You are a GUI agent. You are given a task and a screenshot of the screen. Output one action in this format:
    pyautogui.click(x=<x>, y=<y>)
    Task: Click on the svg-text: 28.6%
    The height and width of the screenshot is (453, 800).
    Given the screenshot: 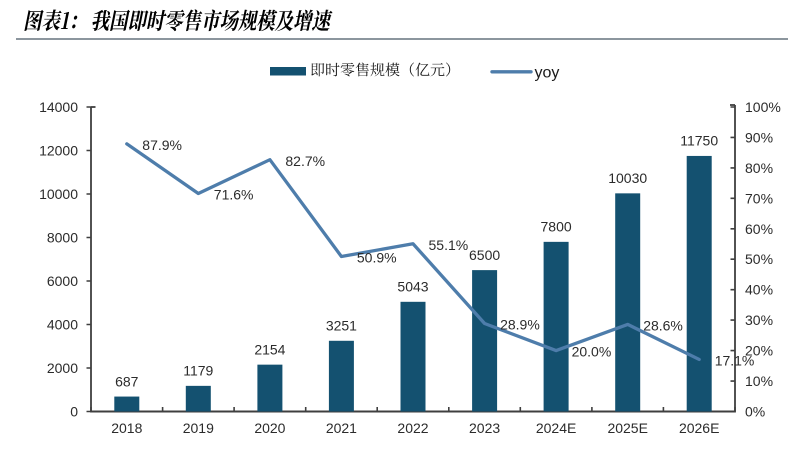 What is the action you would take?
    pyautogui.click(x=663, y=326)
    